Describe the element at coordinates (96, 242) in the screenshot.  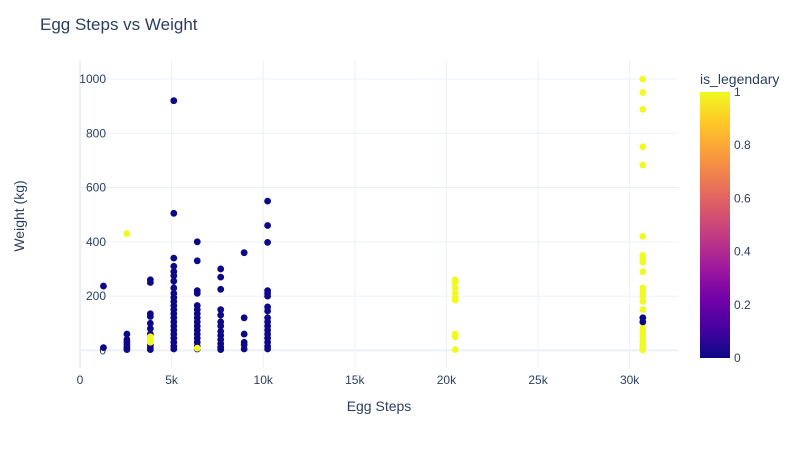
I see `y-tick-label: 400` at that location.